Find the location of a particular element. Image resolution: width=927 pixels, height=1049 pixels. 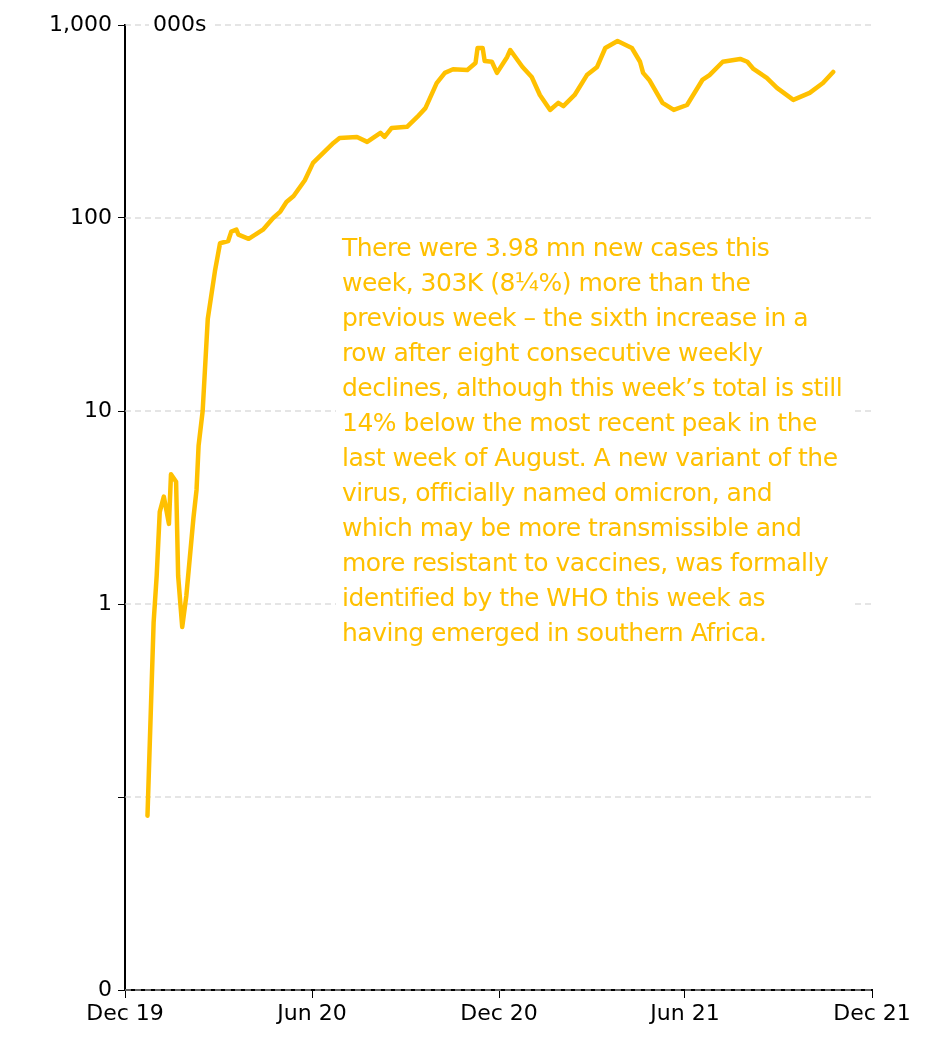

y-tick-label: 10 is located at coordinates (98, 409).